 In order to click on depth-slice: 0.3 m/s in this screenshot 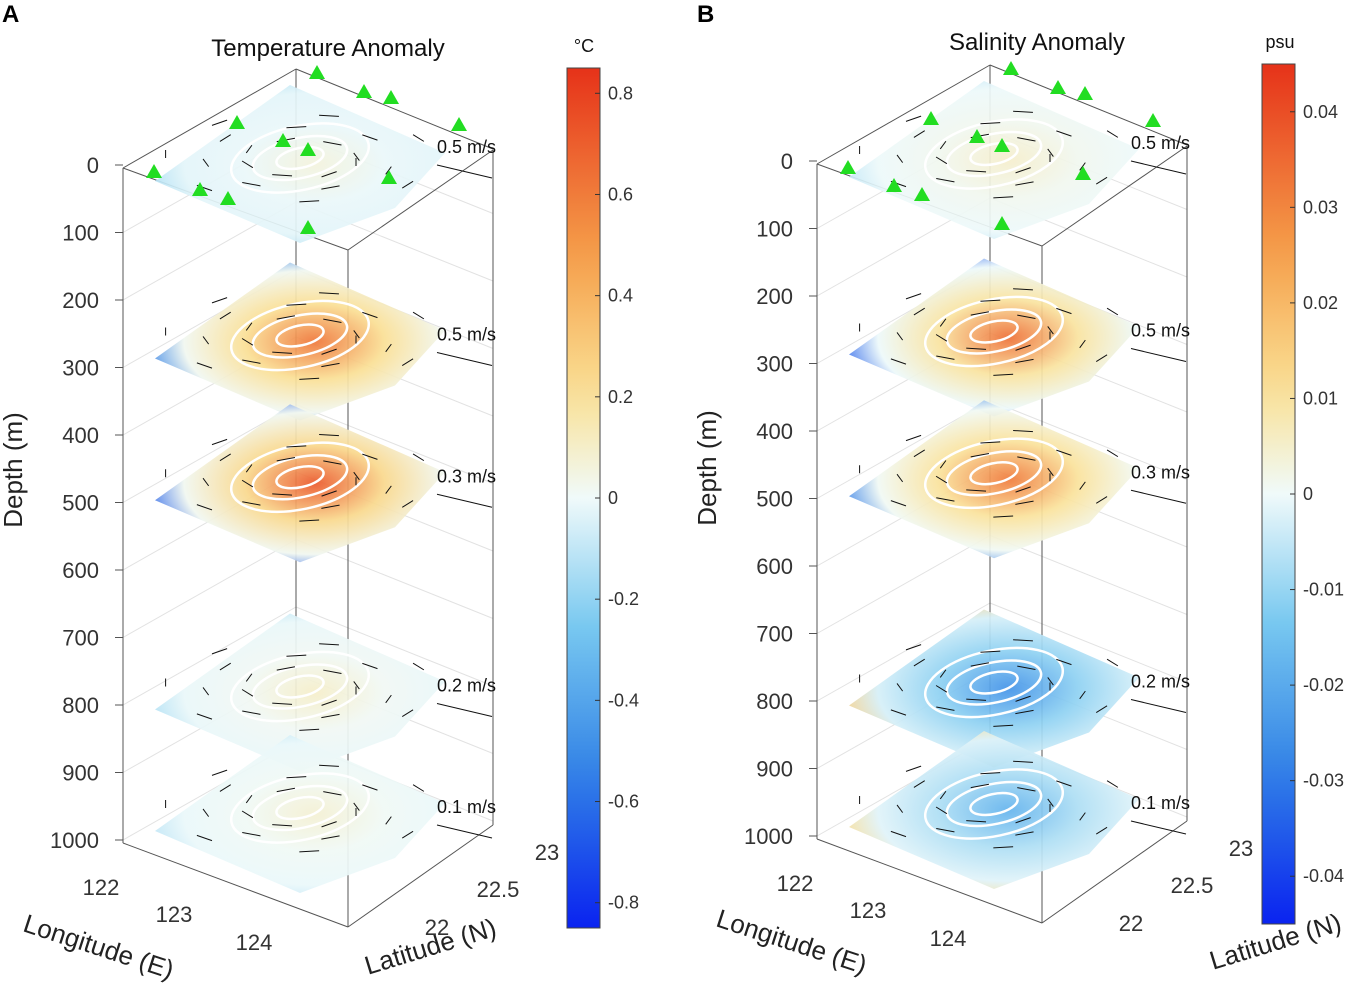, I will do `click(325, 483)`.